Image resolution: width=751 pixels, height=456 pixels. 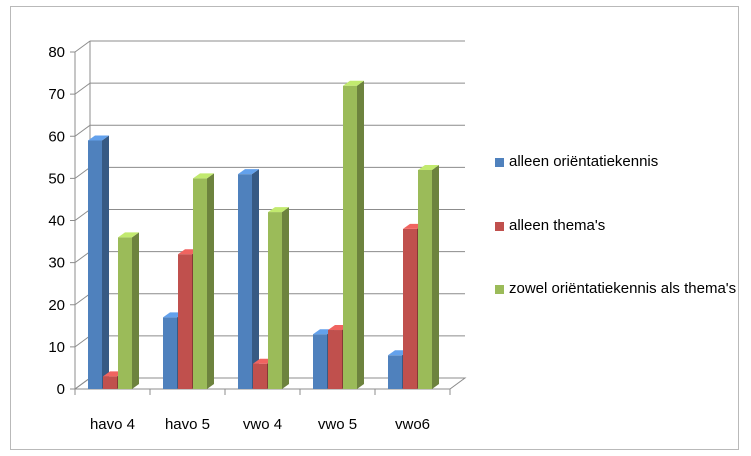 I want to click on y-tick-label: 20, so click(x=56, y=305).